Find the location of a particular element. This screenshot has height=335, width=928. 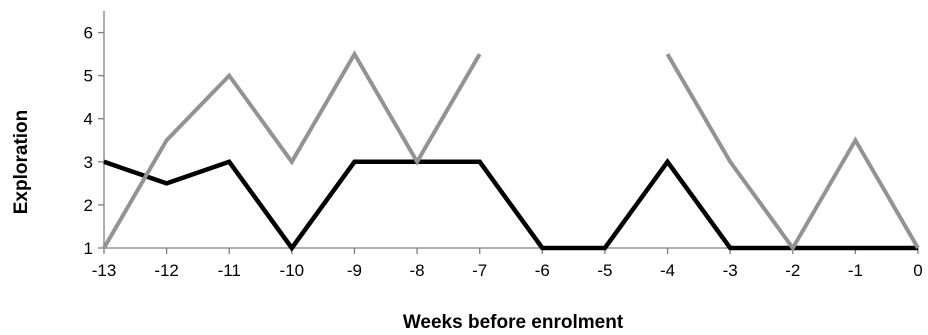

y-axis-title: Exploration is located at coordinates (21, 162).